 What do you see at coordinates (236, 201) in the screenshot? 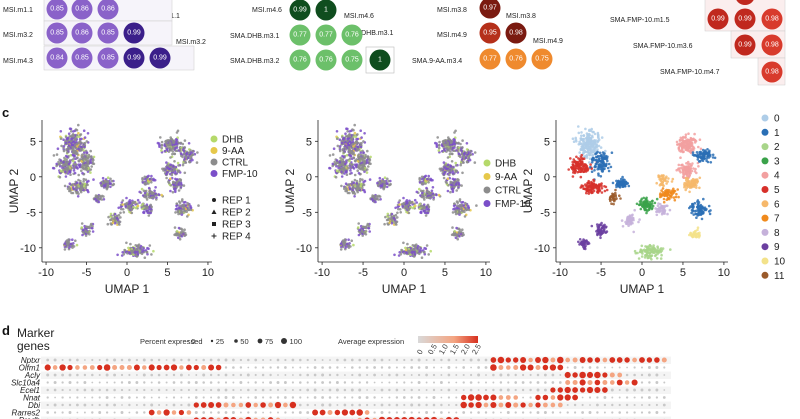
I see `replicate-label: REP 1` at bounding box center [236, 201].